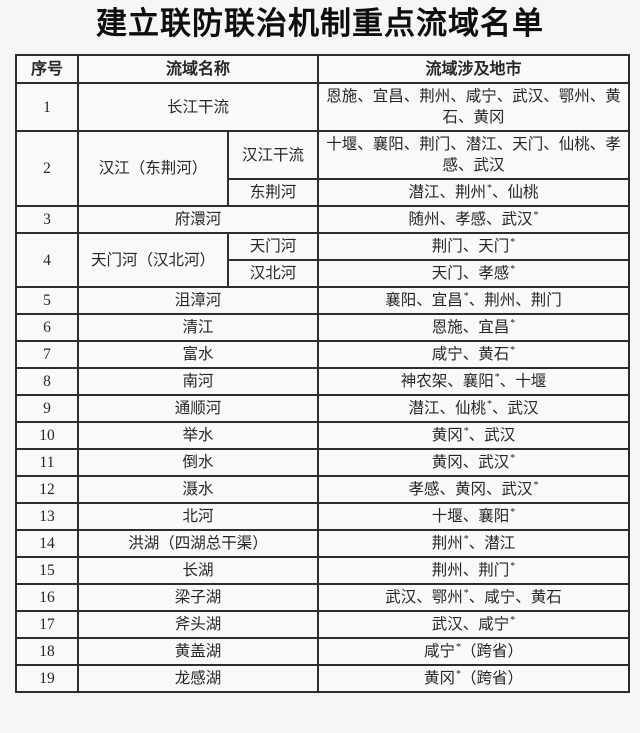 The image size is (640, 733). What do you see at coordinates (474, 624) in the screenshot?
I see `cities-cell: 武汉、咸宁*` at bounding box center [474, 624].